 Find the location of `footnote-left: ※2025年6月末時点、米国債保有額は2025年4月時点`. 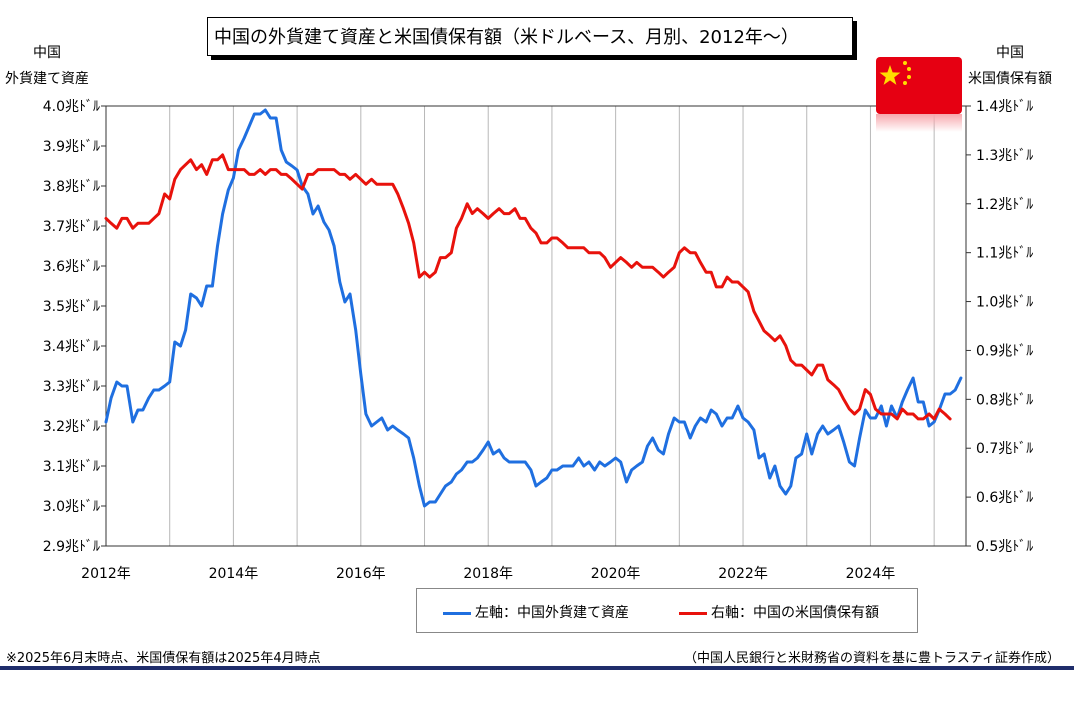

footnote-left: ※2025年6月末時点、米国債保有額は2025年4月時点 is located at coordinates (163, 658).